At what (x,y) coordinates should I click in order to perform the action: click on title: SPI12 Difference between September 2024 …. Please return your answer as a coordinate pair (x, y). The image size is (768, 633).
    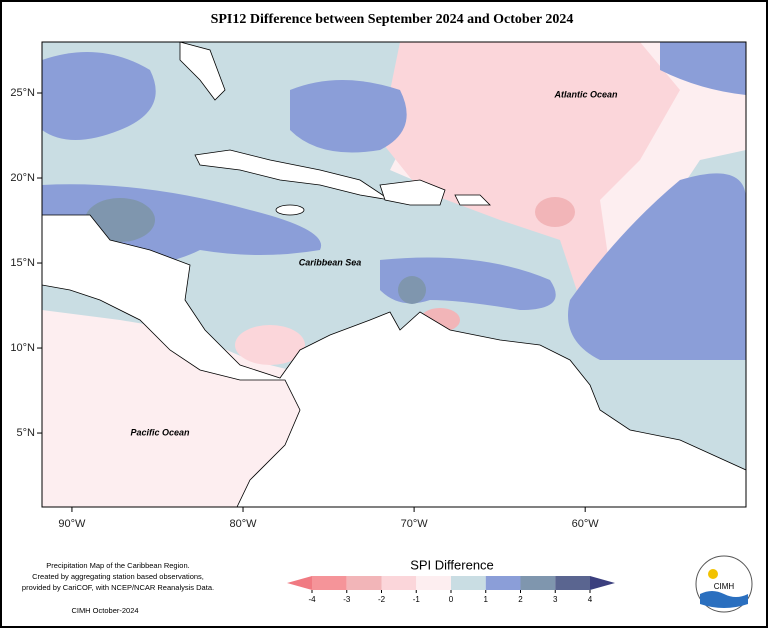
    Looking at the image, I should click on (392, 19).